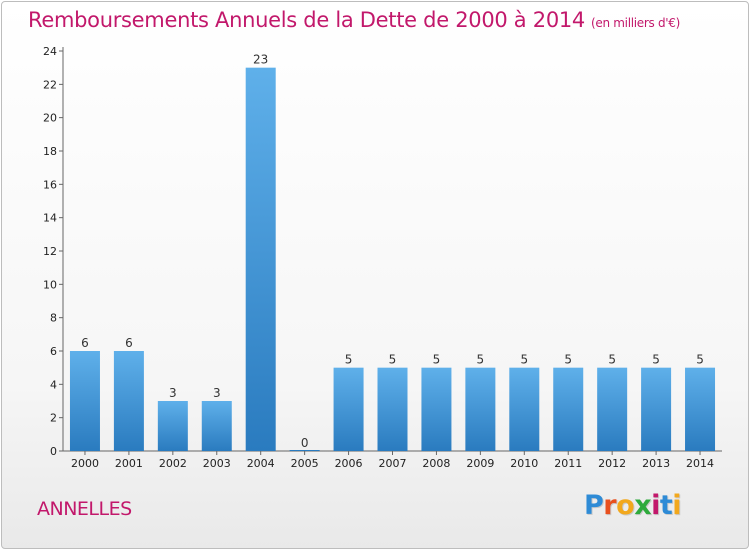 This screenshot has width=750, height=550. Describe the element at coordinates (524, 463) in the screenshot. I see `x-tick-label: 2010` at that location.